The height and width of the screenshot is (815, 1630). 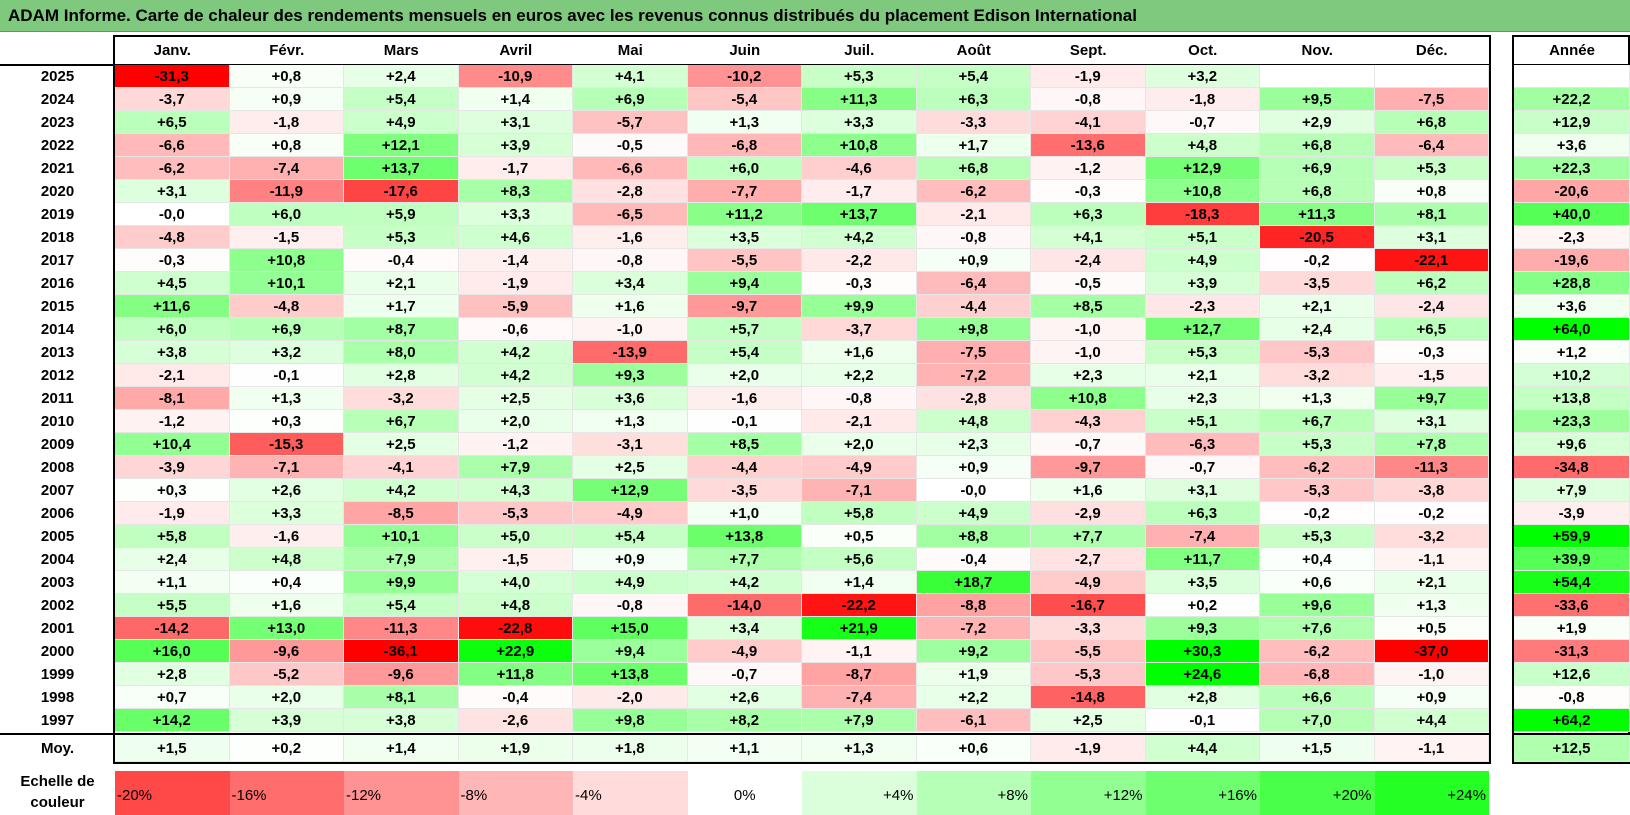 I want to click on row-year-label: 2012, so click(x=57, y=375).